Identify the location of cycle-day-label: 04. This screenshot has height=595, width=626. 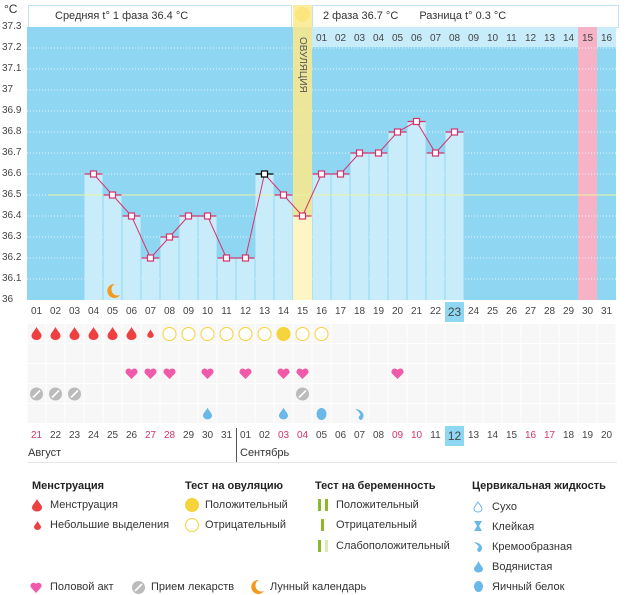
(93, 311).